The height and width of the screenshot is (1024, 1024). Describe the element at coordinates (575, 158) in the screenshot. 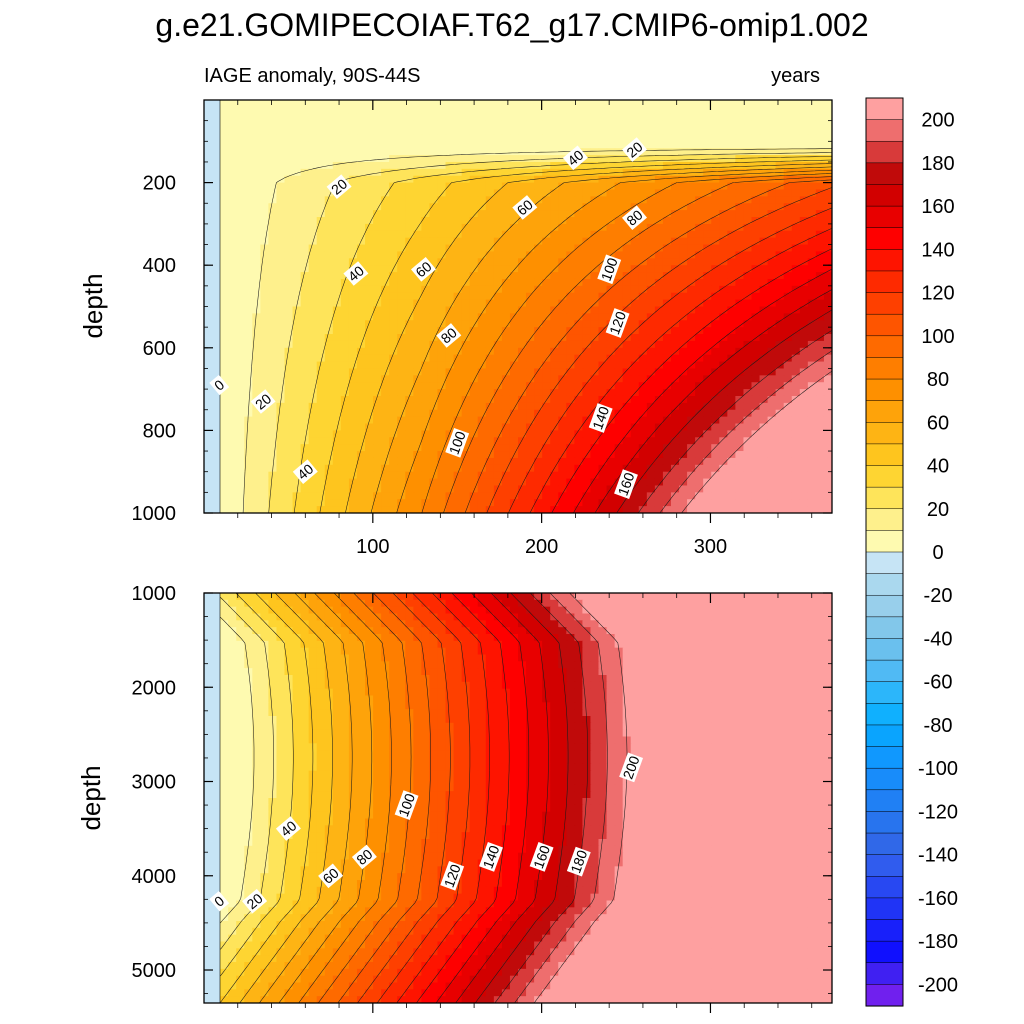

I see `upper-contour-label: 40` at that location.